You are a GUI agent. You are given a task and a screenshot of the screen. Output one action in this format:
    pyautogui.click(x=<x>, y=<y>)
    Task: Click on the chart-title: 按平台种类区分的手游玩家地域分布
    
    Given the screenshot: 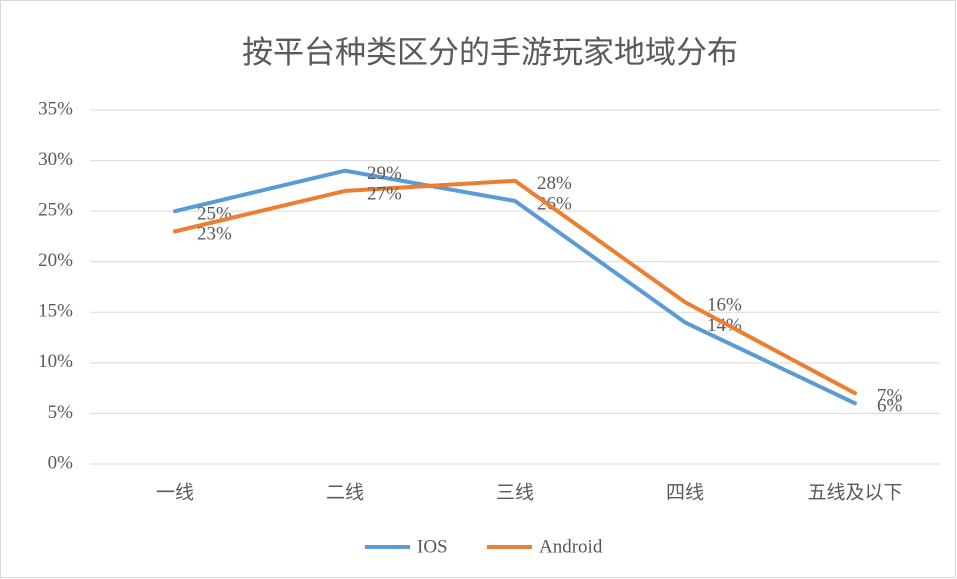 What is the action you would take?
    pyautogui.click(x=490, y=52)
    